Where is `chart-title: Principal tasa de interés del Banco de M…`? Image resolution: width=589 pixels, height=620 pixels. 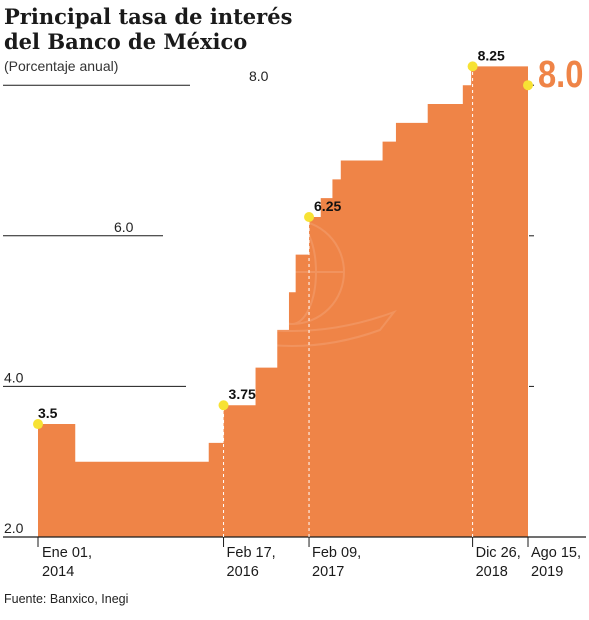 chart-title: Principal tasa de interés del Banco de M… is located at coordinates (148, 29).